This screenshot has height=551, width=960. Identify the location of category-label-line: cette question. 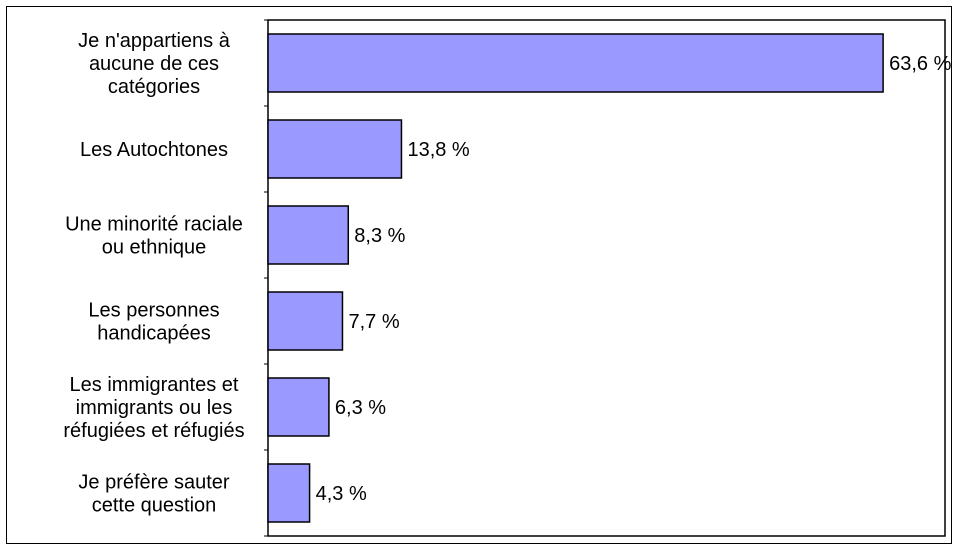
(154, 506).